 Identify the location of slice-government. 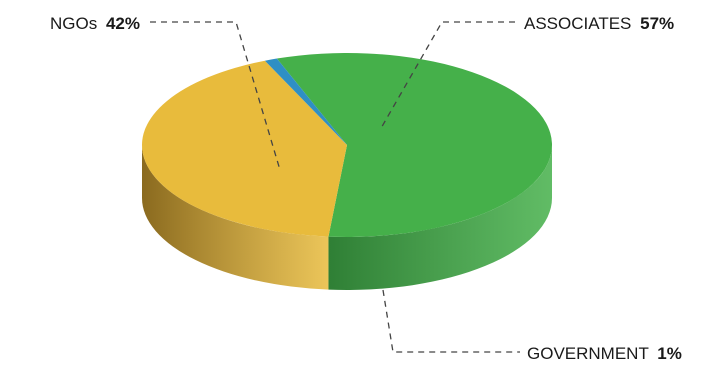
(305, 102).